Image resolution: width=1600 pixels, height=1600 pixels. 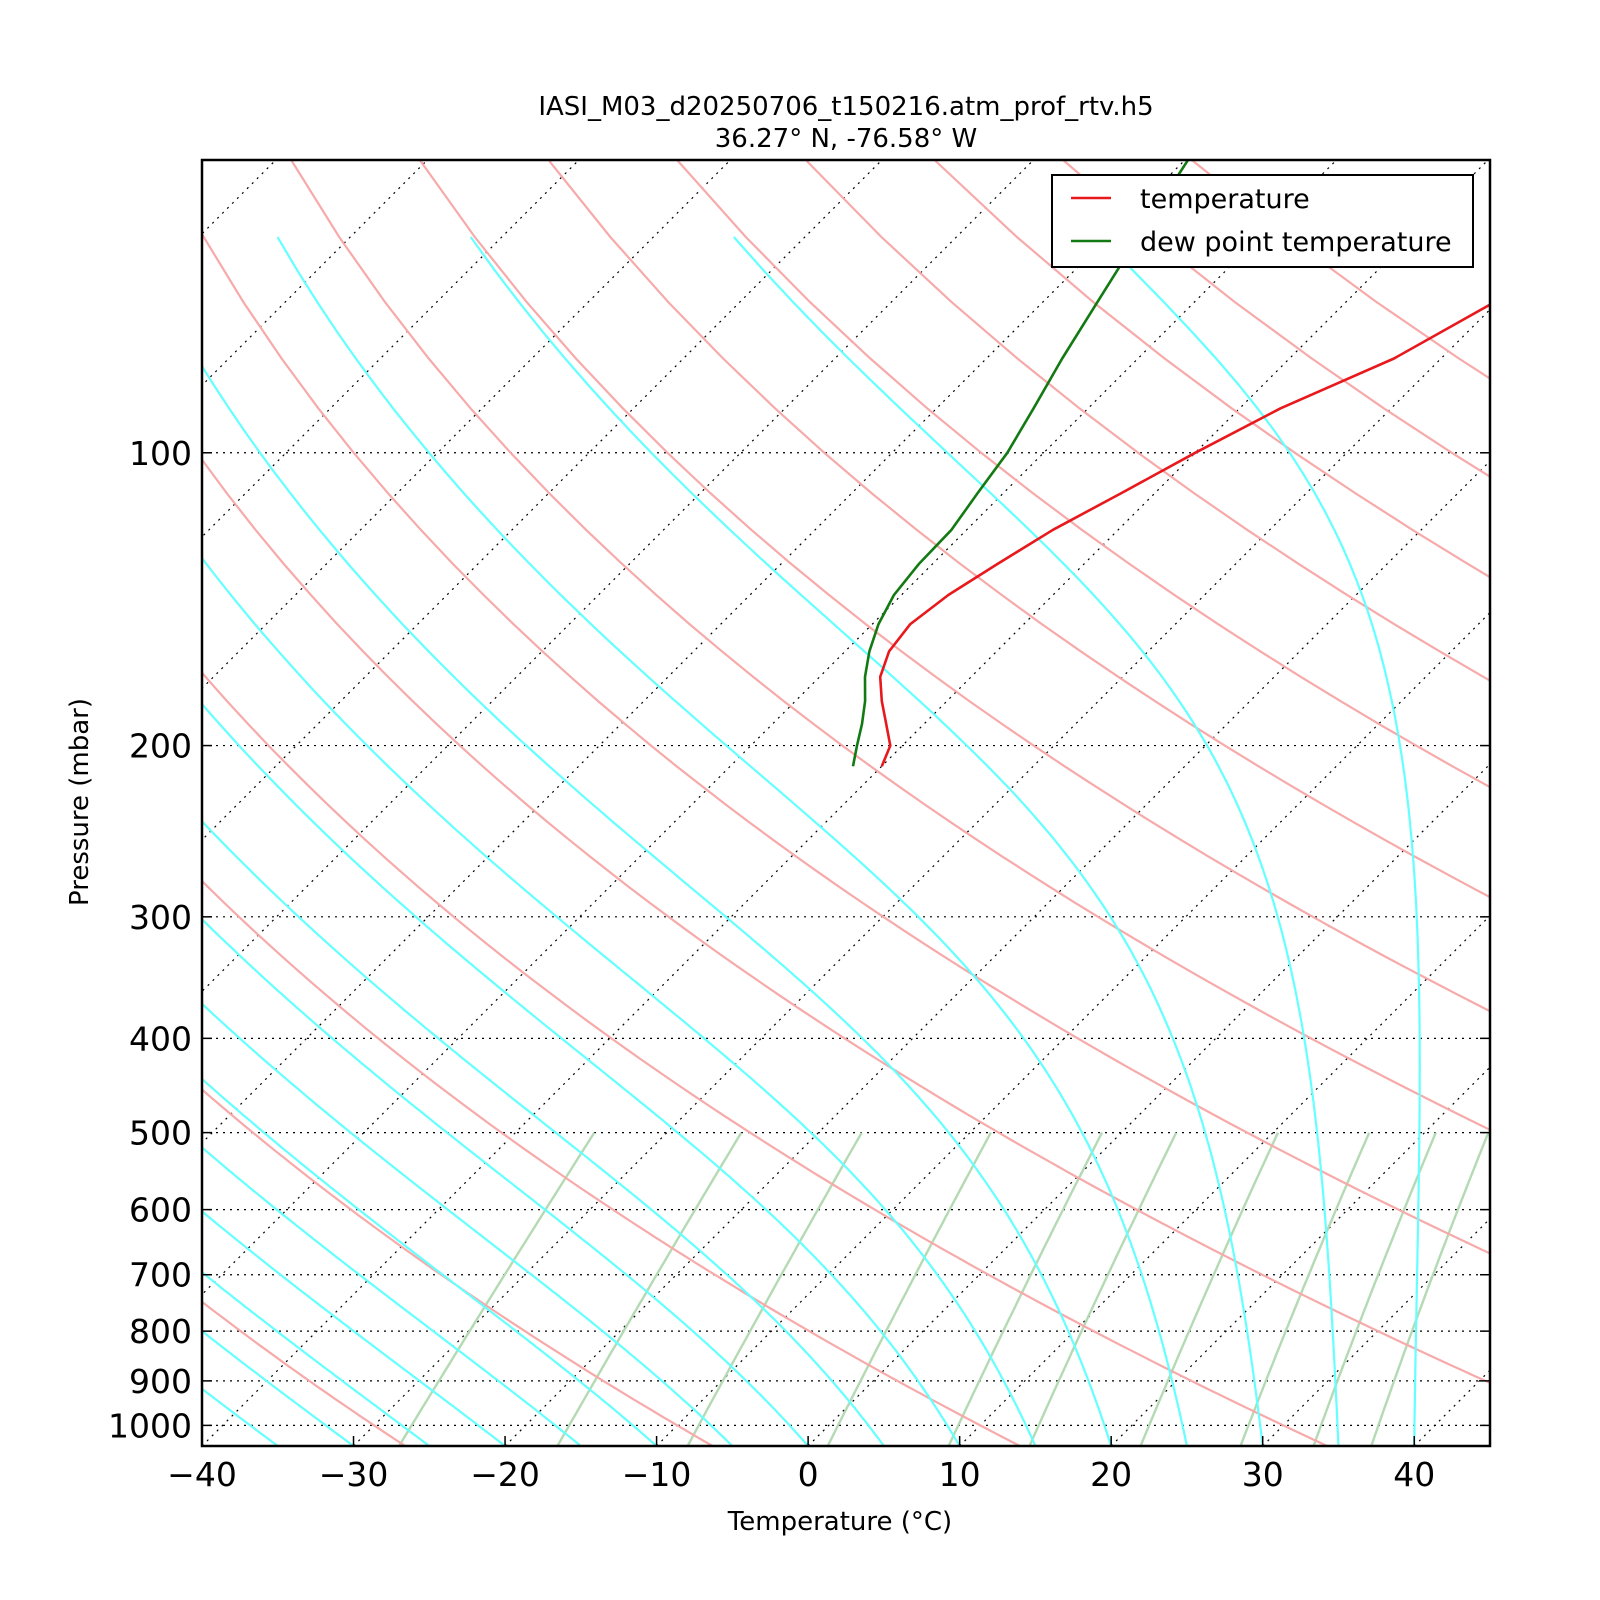 I want to click on y-tick-label: 700, so click(x=160, y=1275).